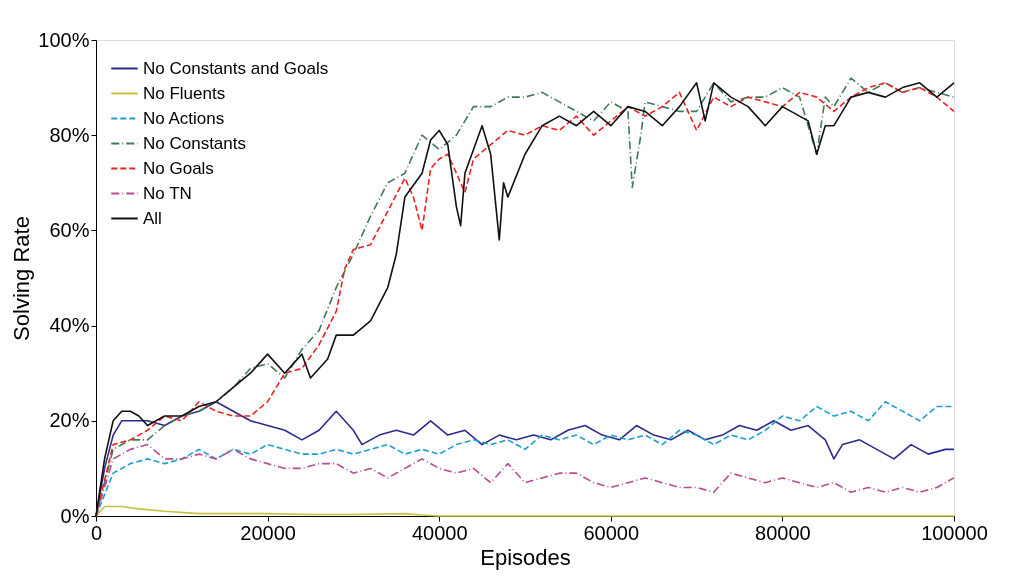 The width and height of the screenshot is (1018, 576). Describe the element at coordinates (178, 168) in the screenshot. I see `legend-label: No Goals` at that location.